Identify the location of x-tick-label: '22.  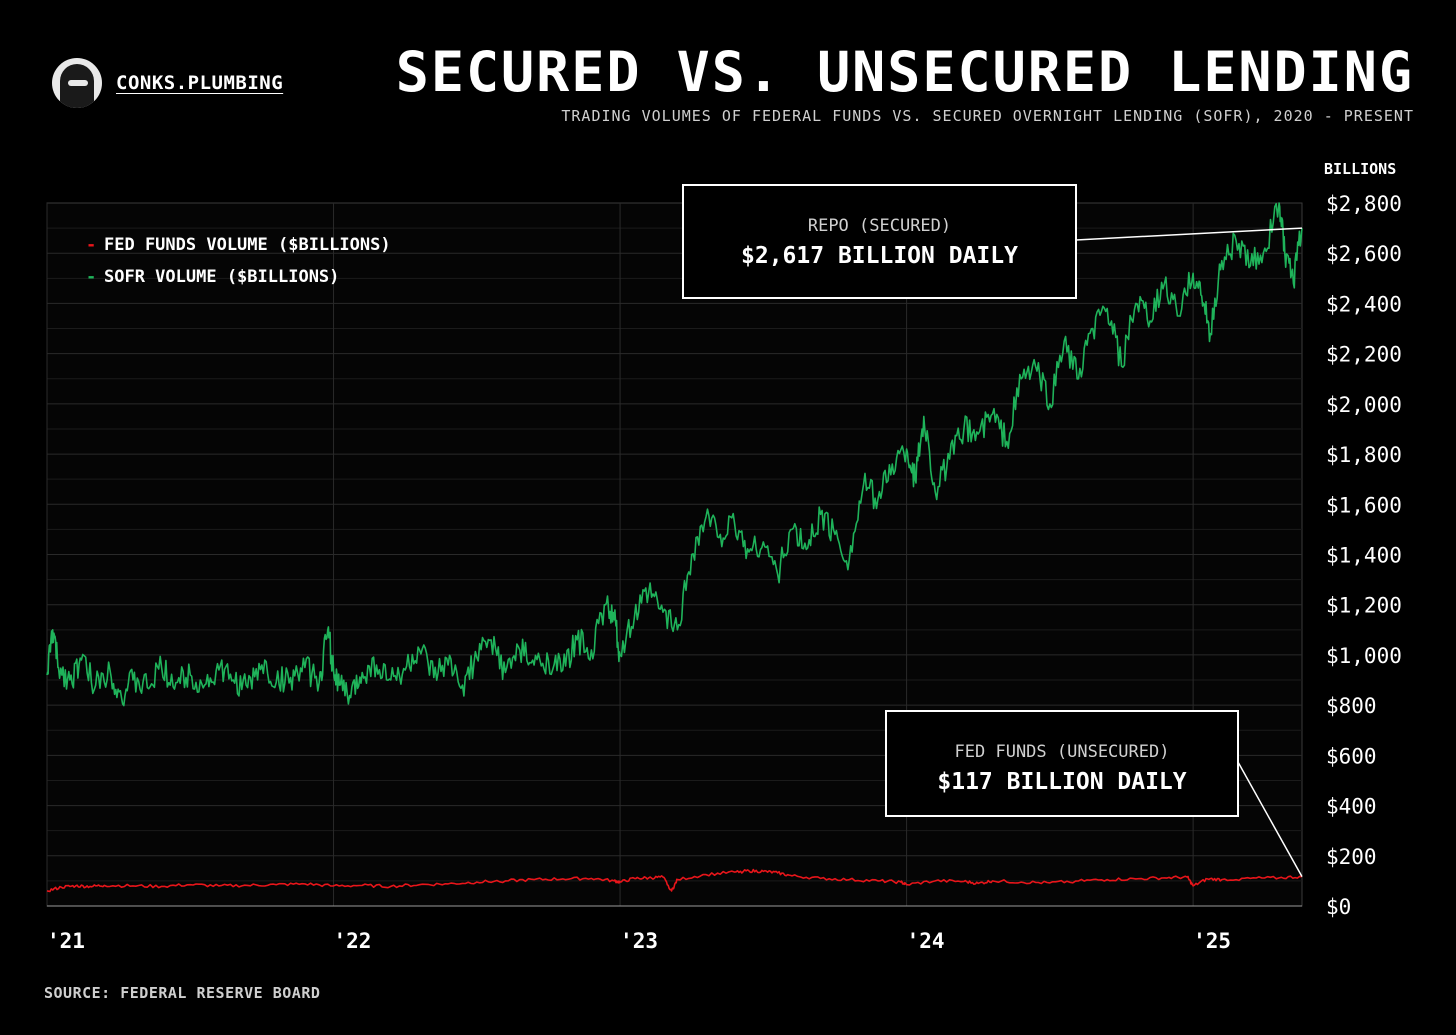
(353, 941).